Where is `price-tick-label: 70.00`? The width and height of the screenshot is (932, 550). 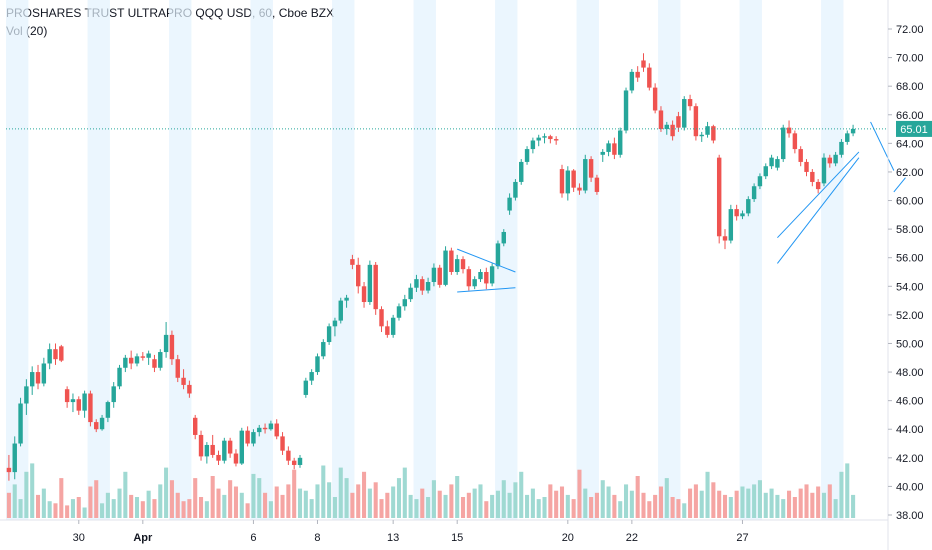 price-tick-label: 70.00 is located at coordinates (910, 59).